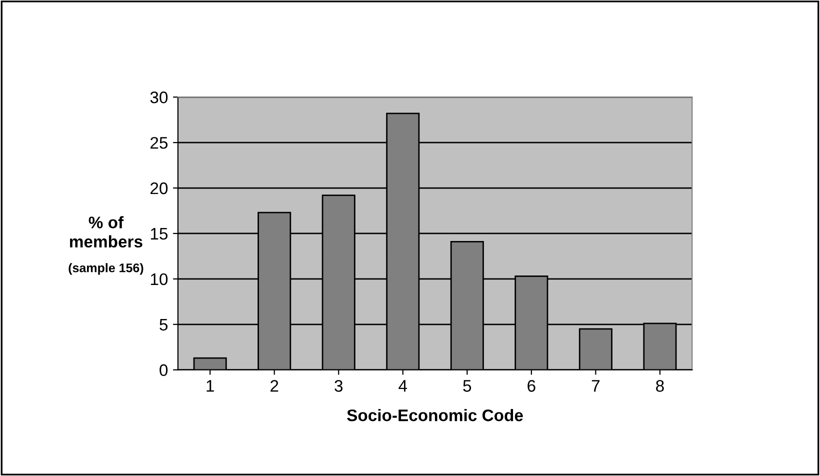 This screenshot has height=476, width=820. Describe the element at coordinates (274, 386) in the screenshot. I see `x-tick-label: 2` at that location.